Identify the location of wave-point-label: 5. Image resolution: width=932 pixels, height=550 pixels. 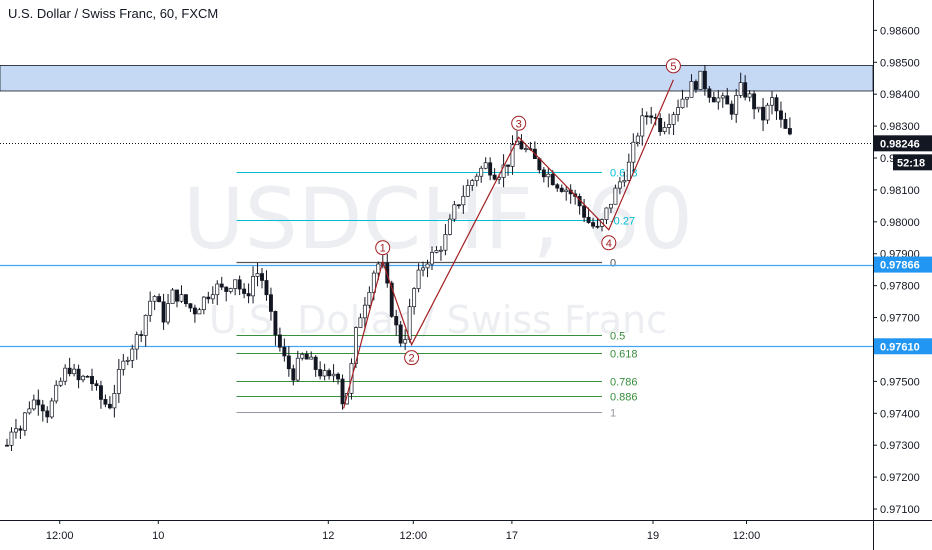
(673, 67).